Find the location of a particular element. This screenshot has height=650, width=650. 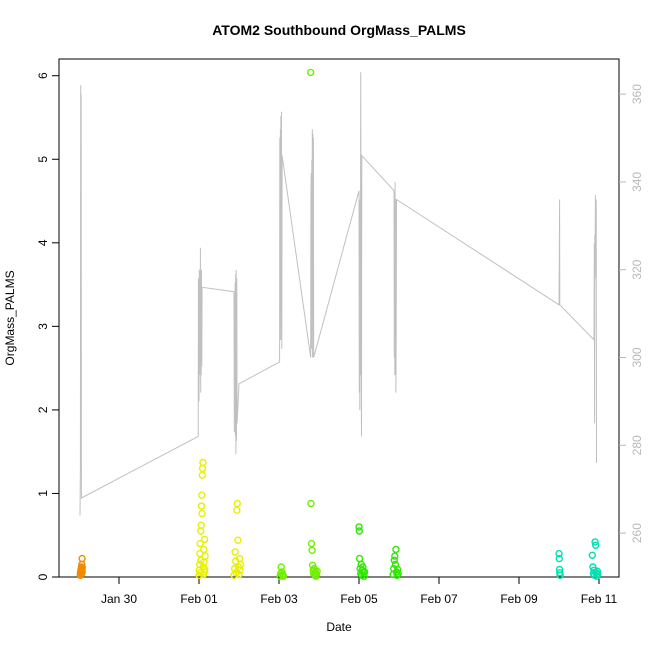

y2-tick-label: 300 is located at coordinates (637, 357).